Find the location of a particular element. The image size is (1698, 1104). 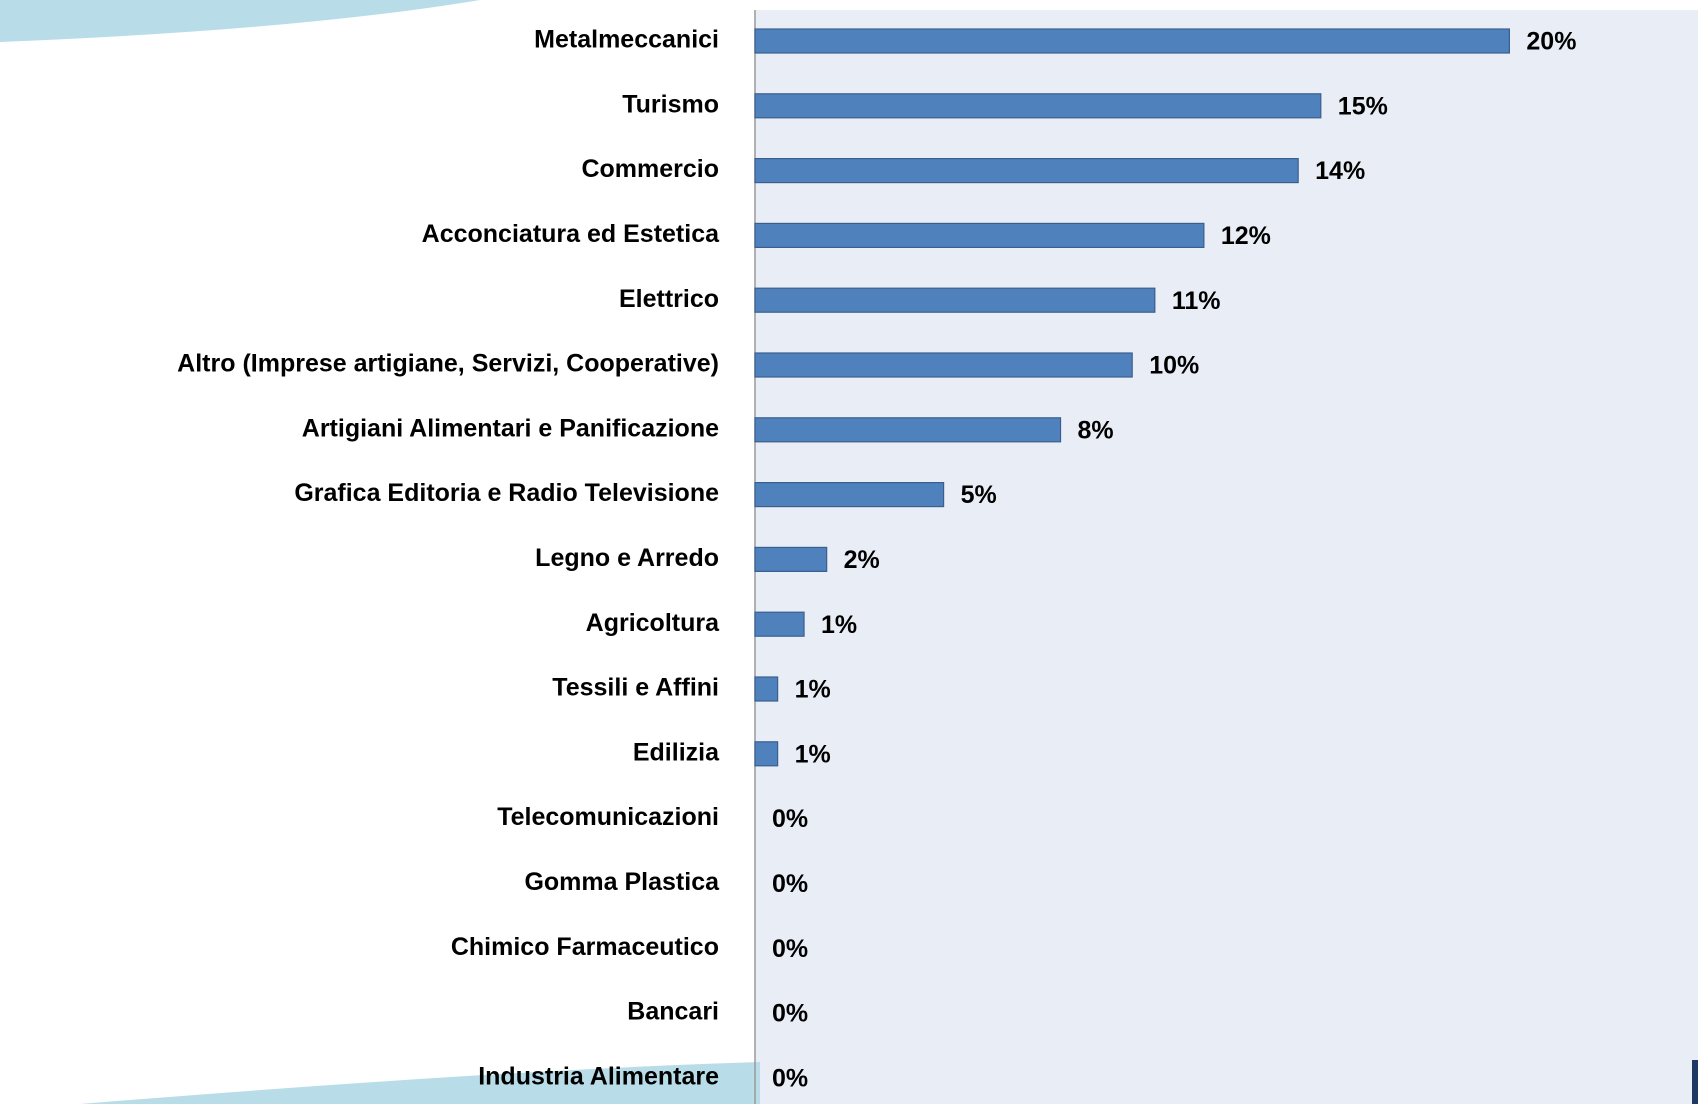

decor-block is located at coordinates (1695, 1082).